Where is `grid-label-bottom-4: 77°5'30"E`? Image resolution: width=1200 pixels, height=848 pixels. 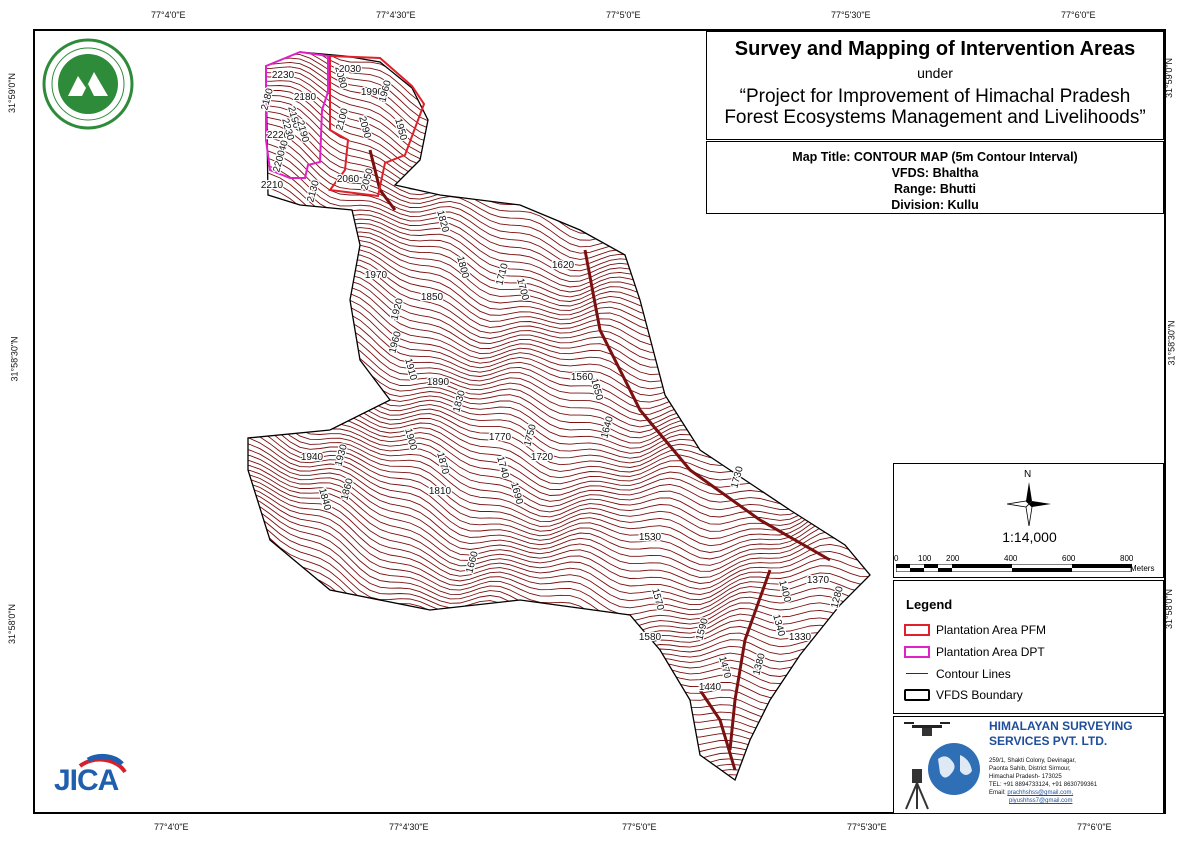
grid-label-bottom-4: 77°5'30"E is located at coordinates (867, 827).